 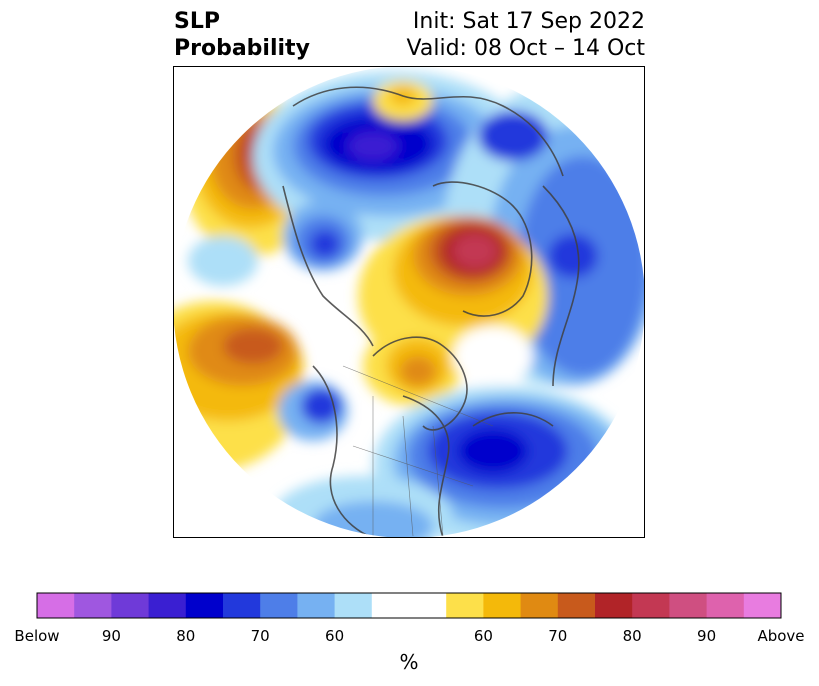 I want to click on title-slp: SLP, so click(x=197, y=21).